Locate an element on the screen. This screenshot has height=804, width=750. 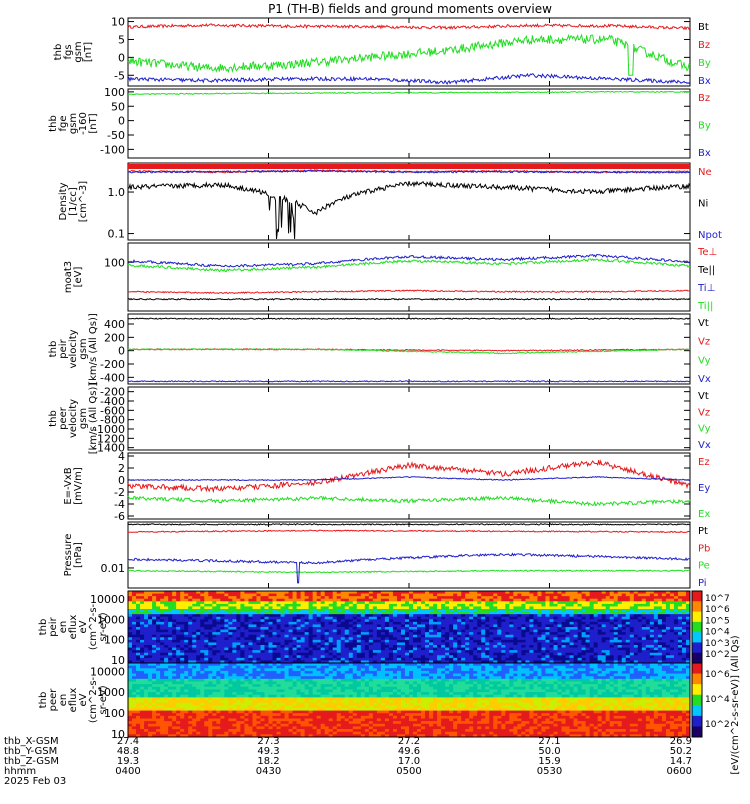
legend-Vz: Vz is located at coordinates (704, 412).